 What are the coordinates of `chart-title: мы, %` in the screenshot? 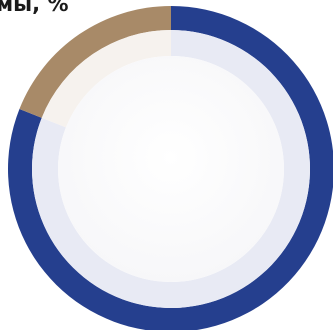 It's located at (34, 8).